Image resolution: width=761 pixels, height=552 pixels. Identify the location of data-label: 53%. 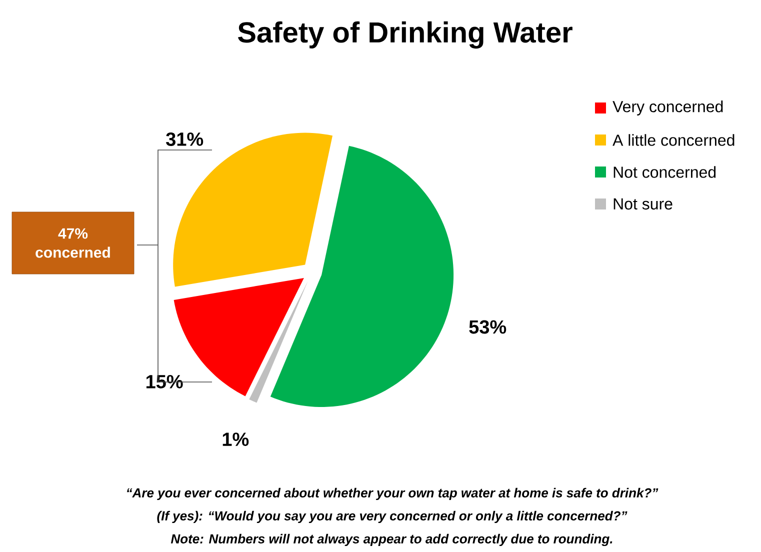
(487, 327).